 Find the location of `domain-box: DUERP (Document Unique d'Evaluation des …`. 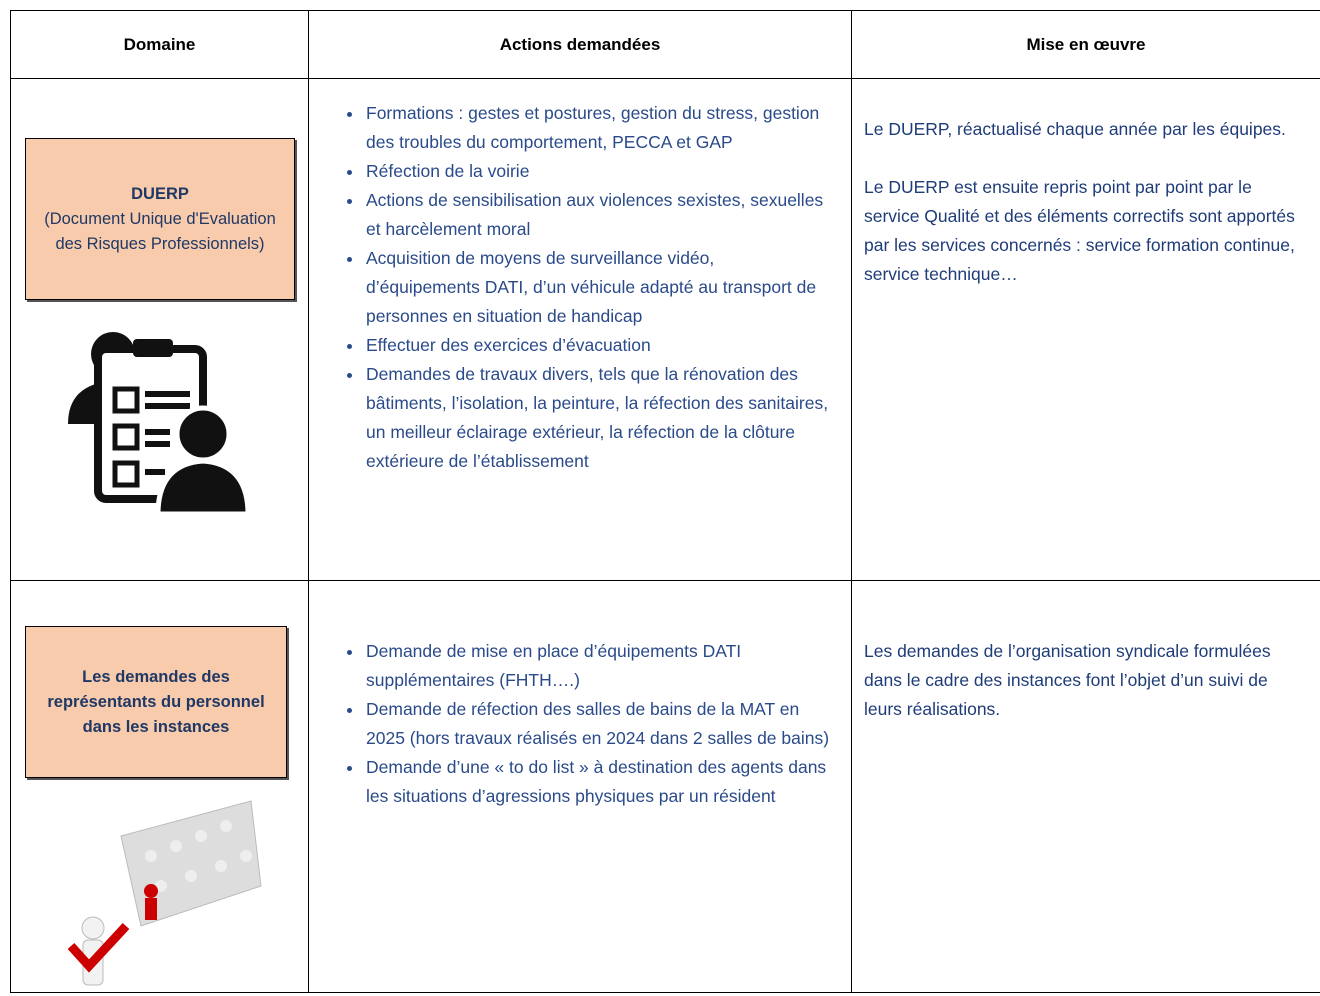

domain-box: DUERP (Document Unique d'Evaluation des … is located at coordinates (160, 219).